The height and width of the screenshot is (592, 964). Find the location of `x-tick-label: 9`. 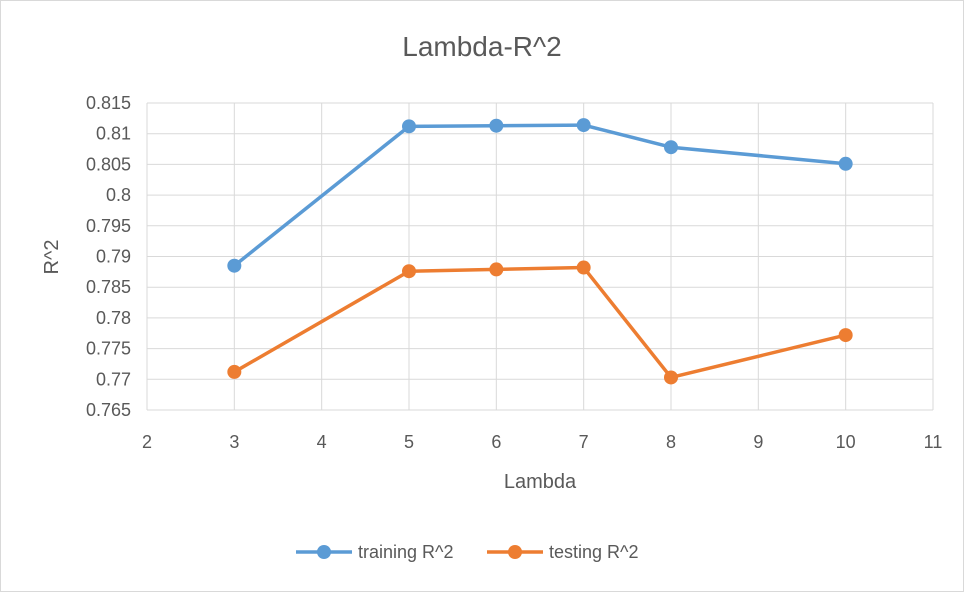

x-tick-label: 9 is located at coordinates (758, 442).